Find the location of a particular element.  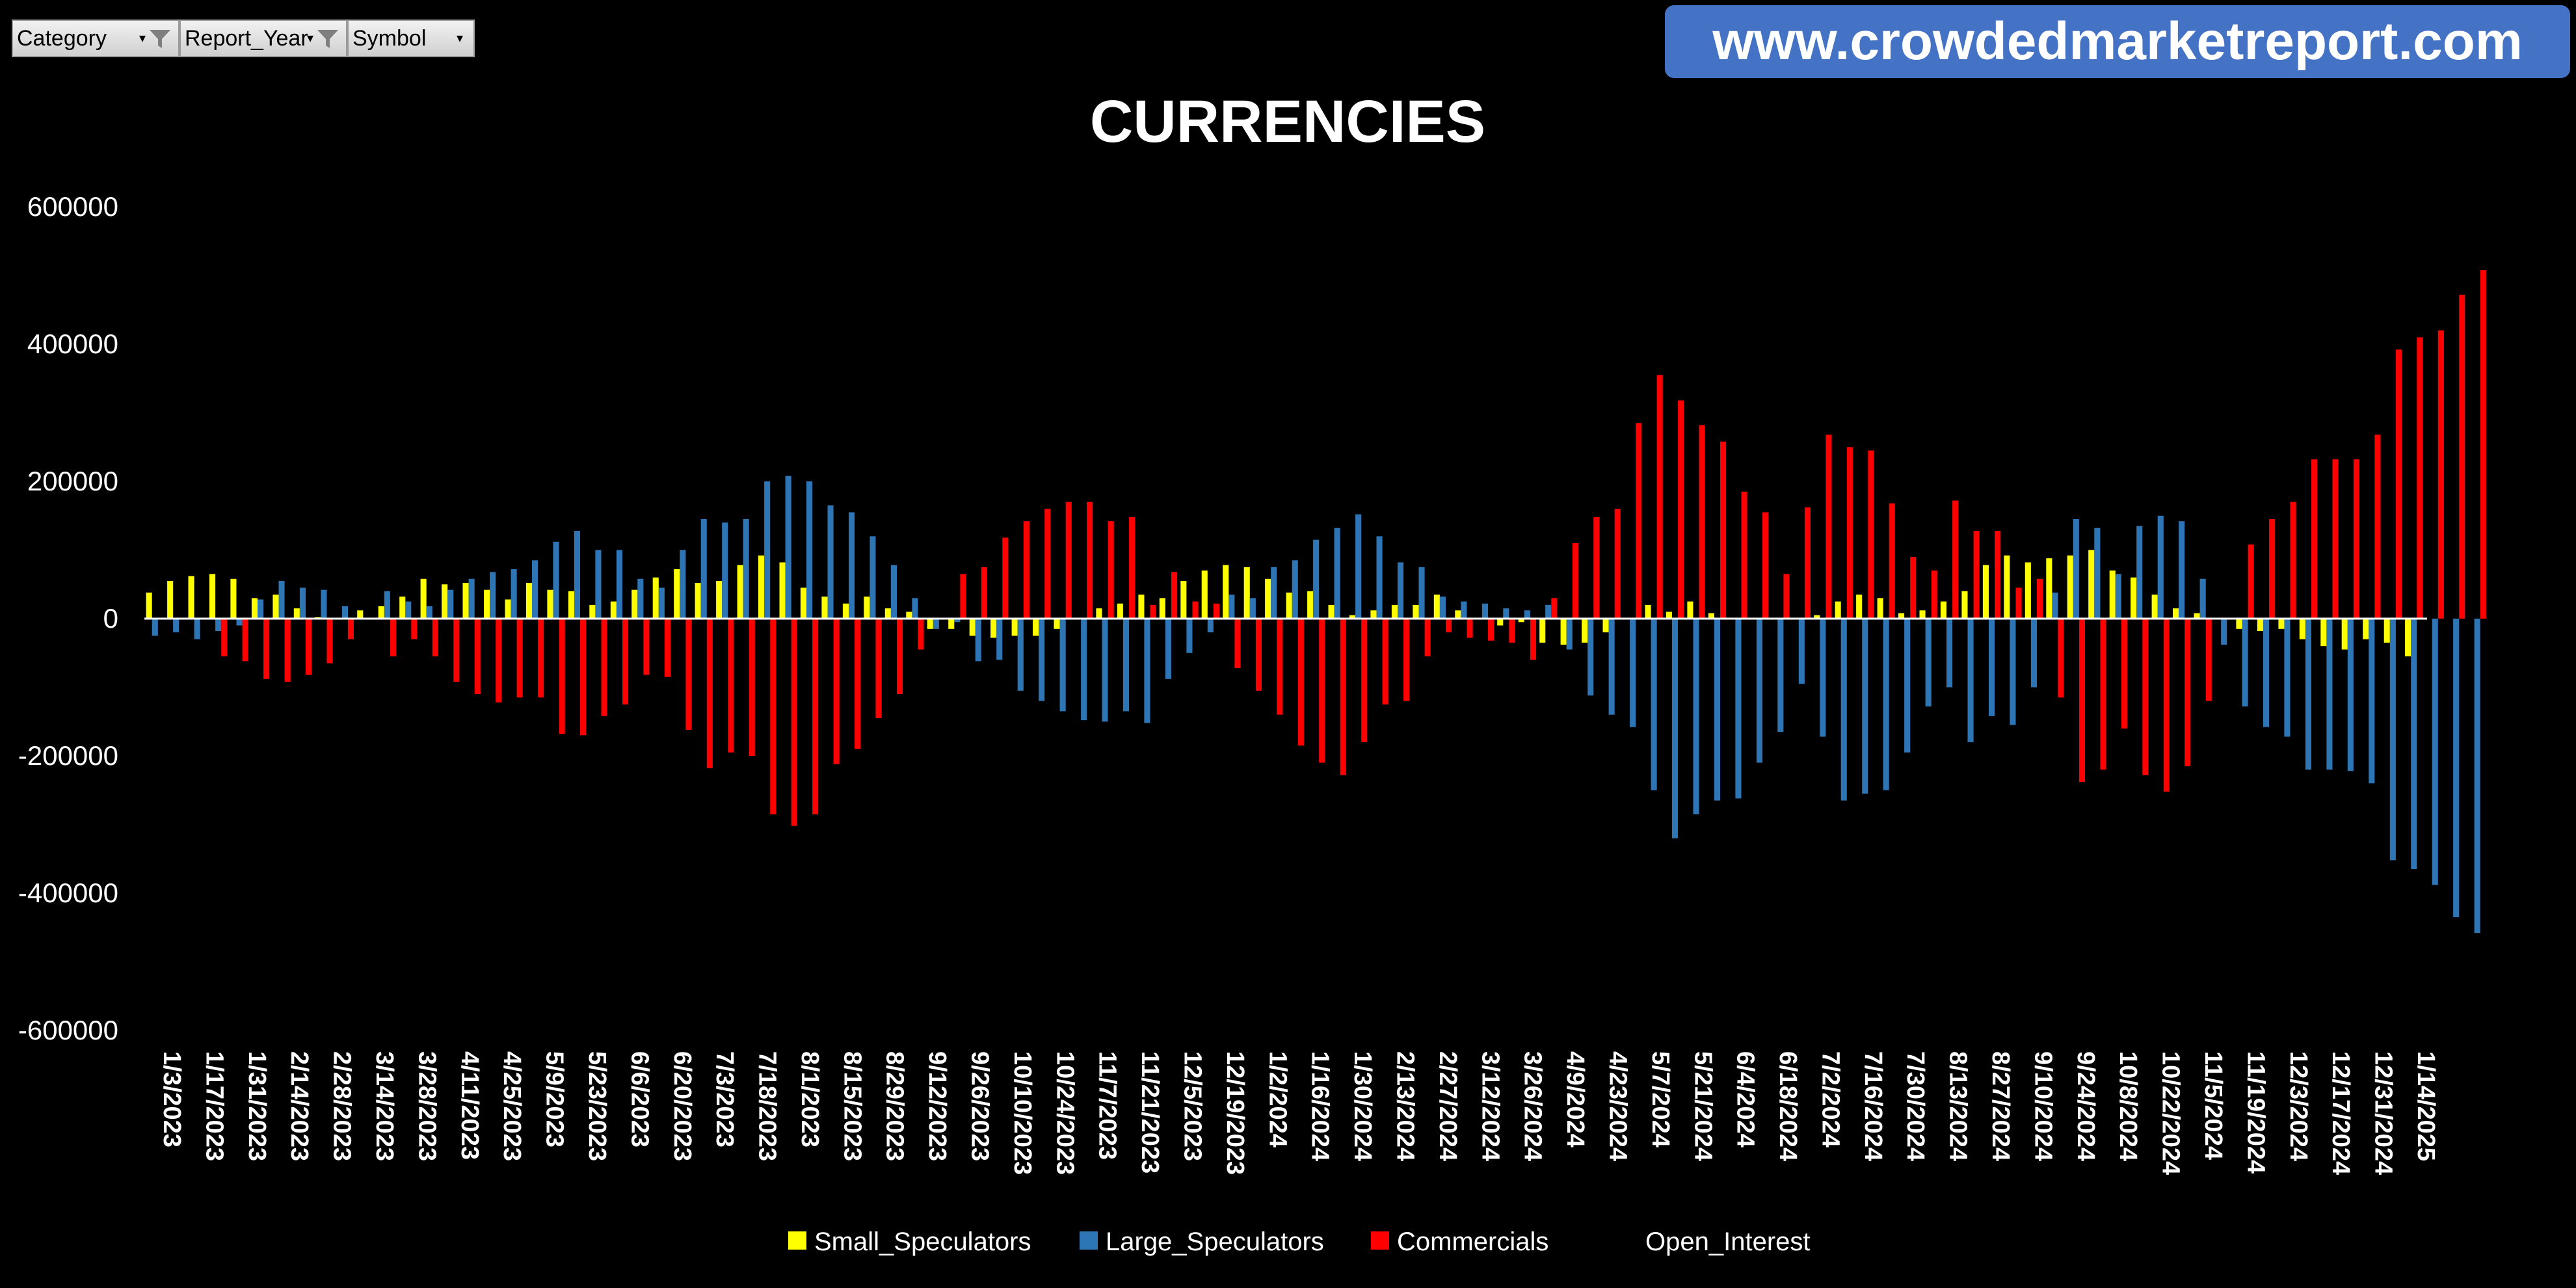

symbol-filter-button: Symbol ▾ is located at coordinates (411, 38).